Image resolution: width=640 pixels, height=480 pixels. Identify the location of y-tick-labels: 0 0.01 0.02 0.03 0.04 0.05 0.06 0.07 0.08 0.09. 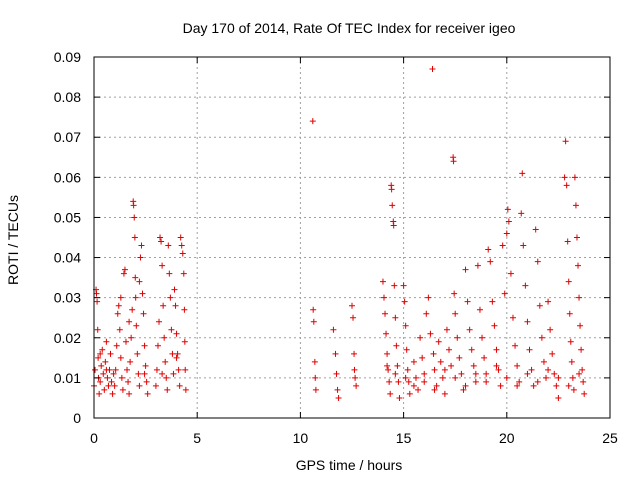
(67, 237).